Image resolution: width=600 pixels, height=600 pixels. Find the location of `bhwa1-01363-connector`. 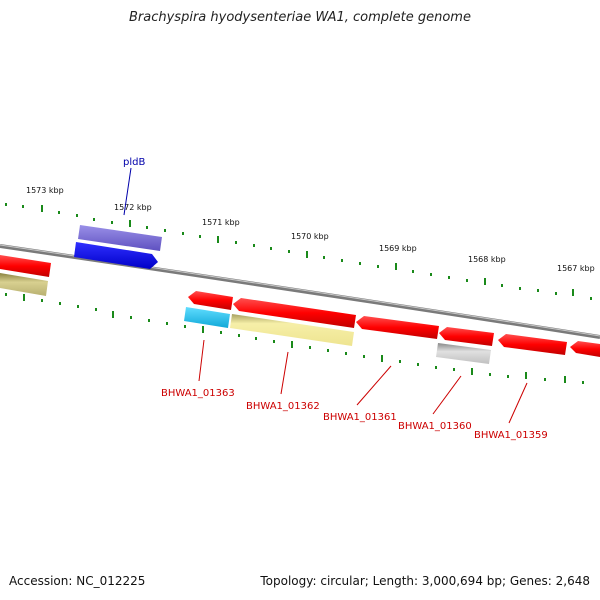

bhwa1-01363-connector is located at coordinates (201, 360).